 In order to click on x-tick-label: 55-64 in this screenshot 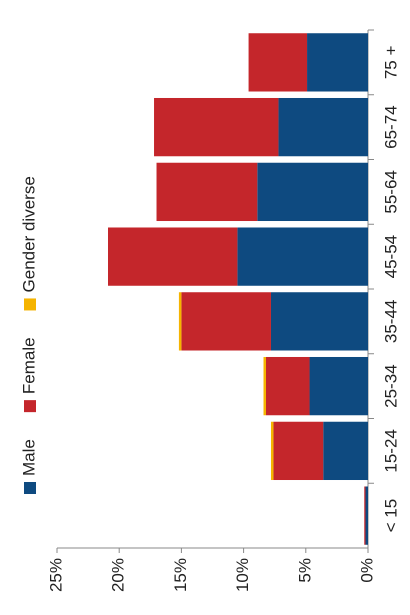, I will do `click(390, 191)`.